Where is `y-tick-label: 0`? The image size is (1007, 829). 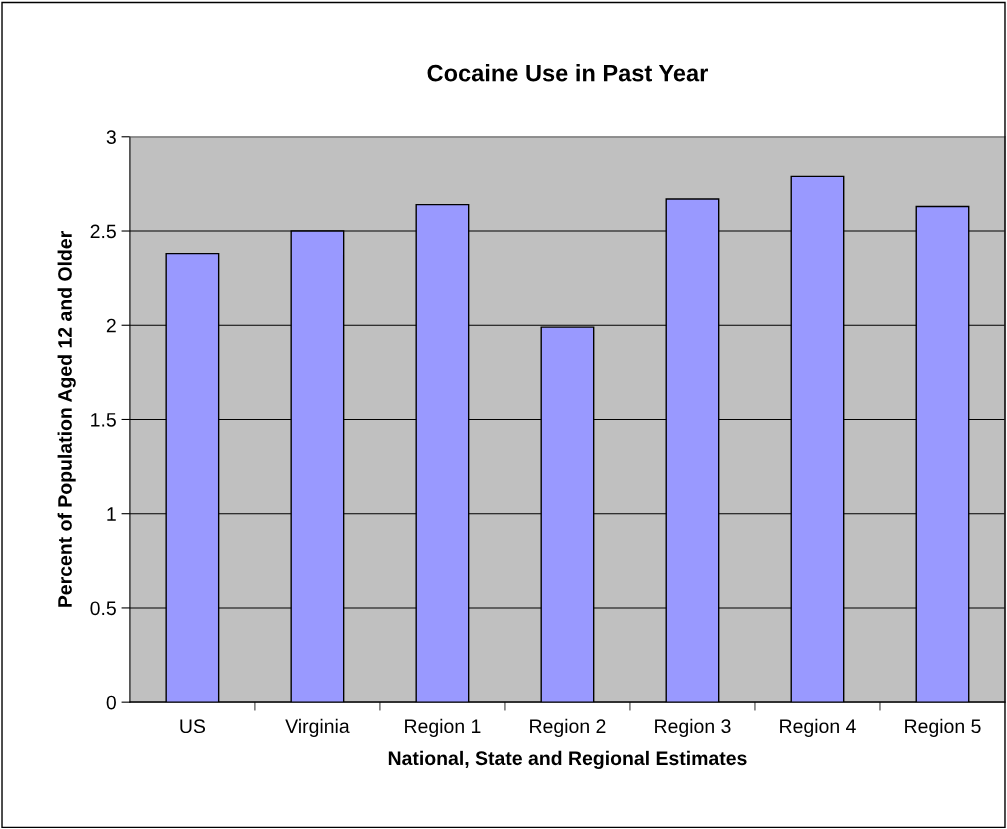 y-tick-label: 0 is located at coordinates (111, 702).